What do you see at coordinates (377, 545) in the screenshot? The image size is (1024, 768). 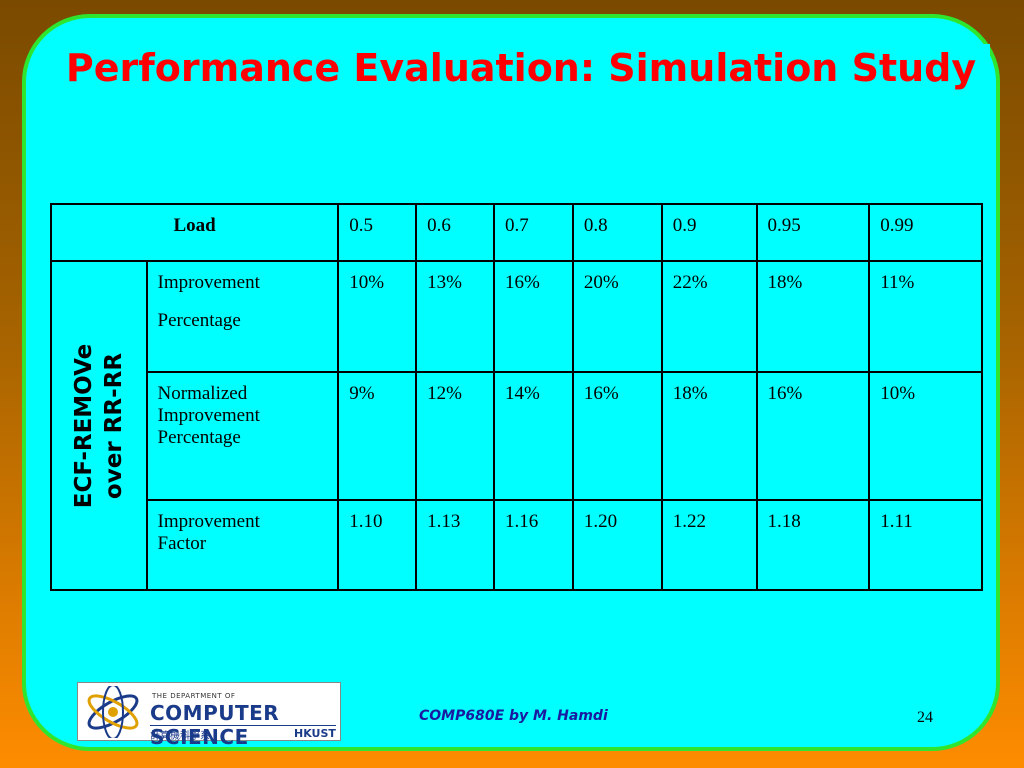 I see `table-cell: 1.10` at bounding box center [377, 545].